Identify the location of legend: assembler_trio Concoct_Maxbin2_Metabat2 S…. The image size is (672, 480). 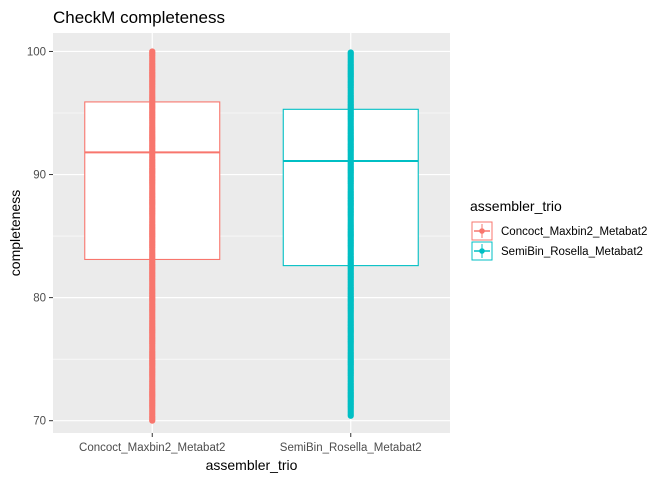
(558, 229).